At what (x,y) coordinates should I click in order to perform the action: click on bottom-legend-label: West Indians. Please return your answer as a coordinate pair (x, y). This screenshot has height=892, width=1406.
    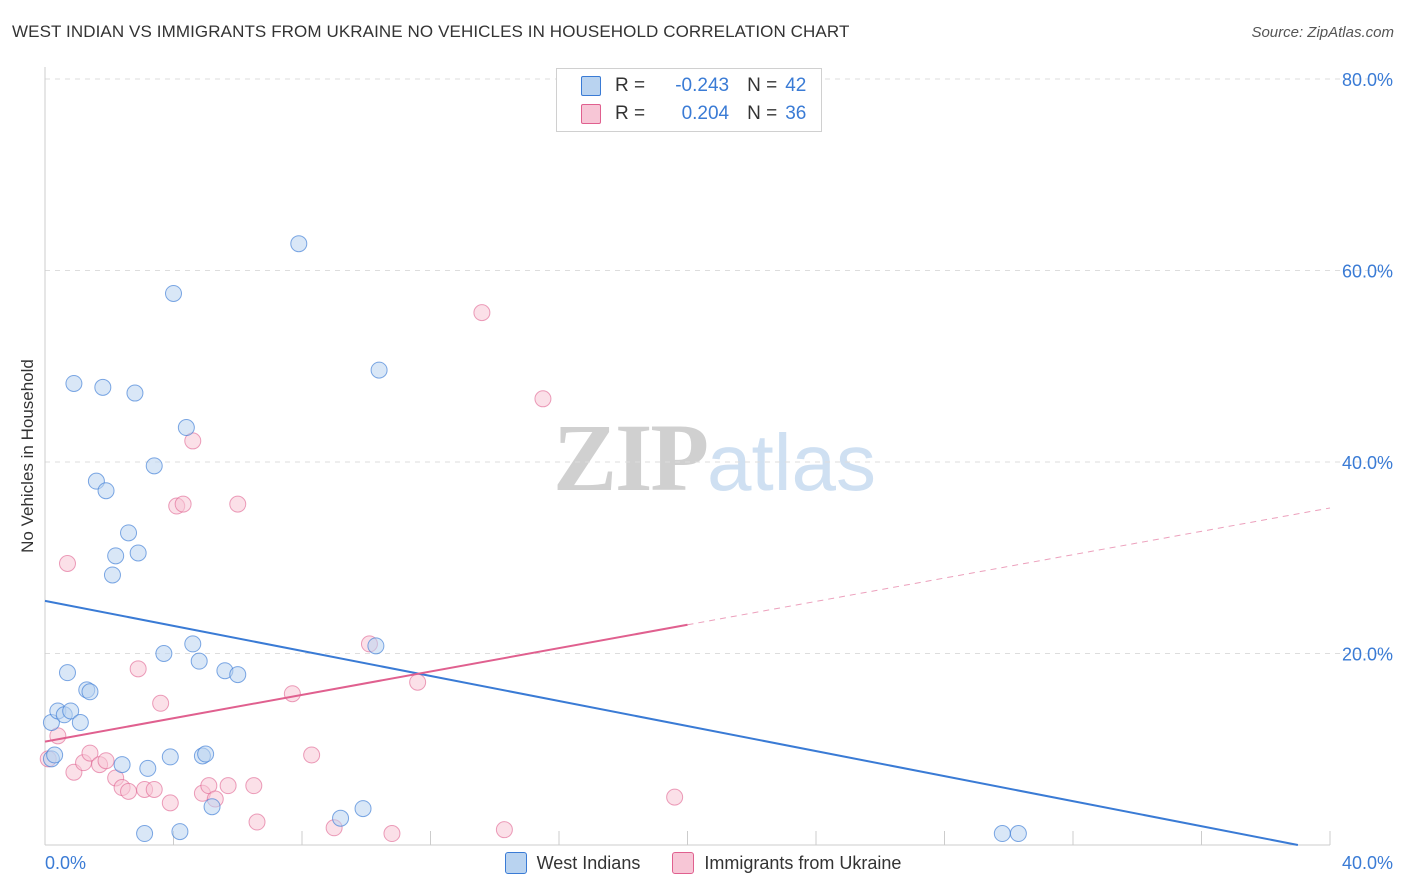
    Looking at the image, I should click on (588, 862).